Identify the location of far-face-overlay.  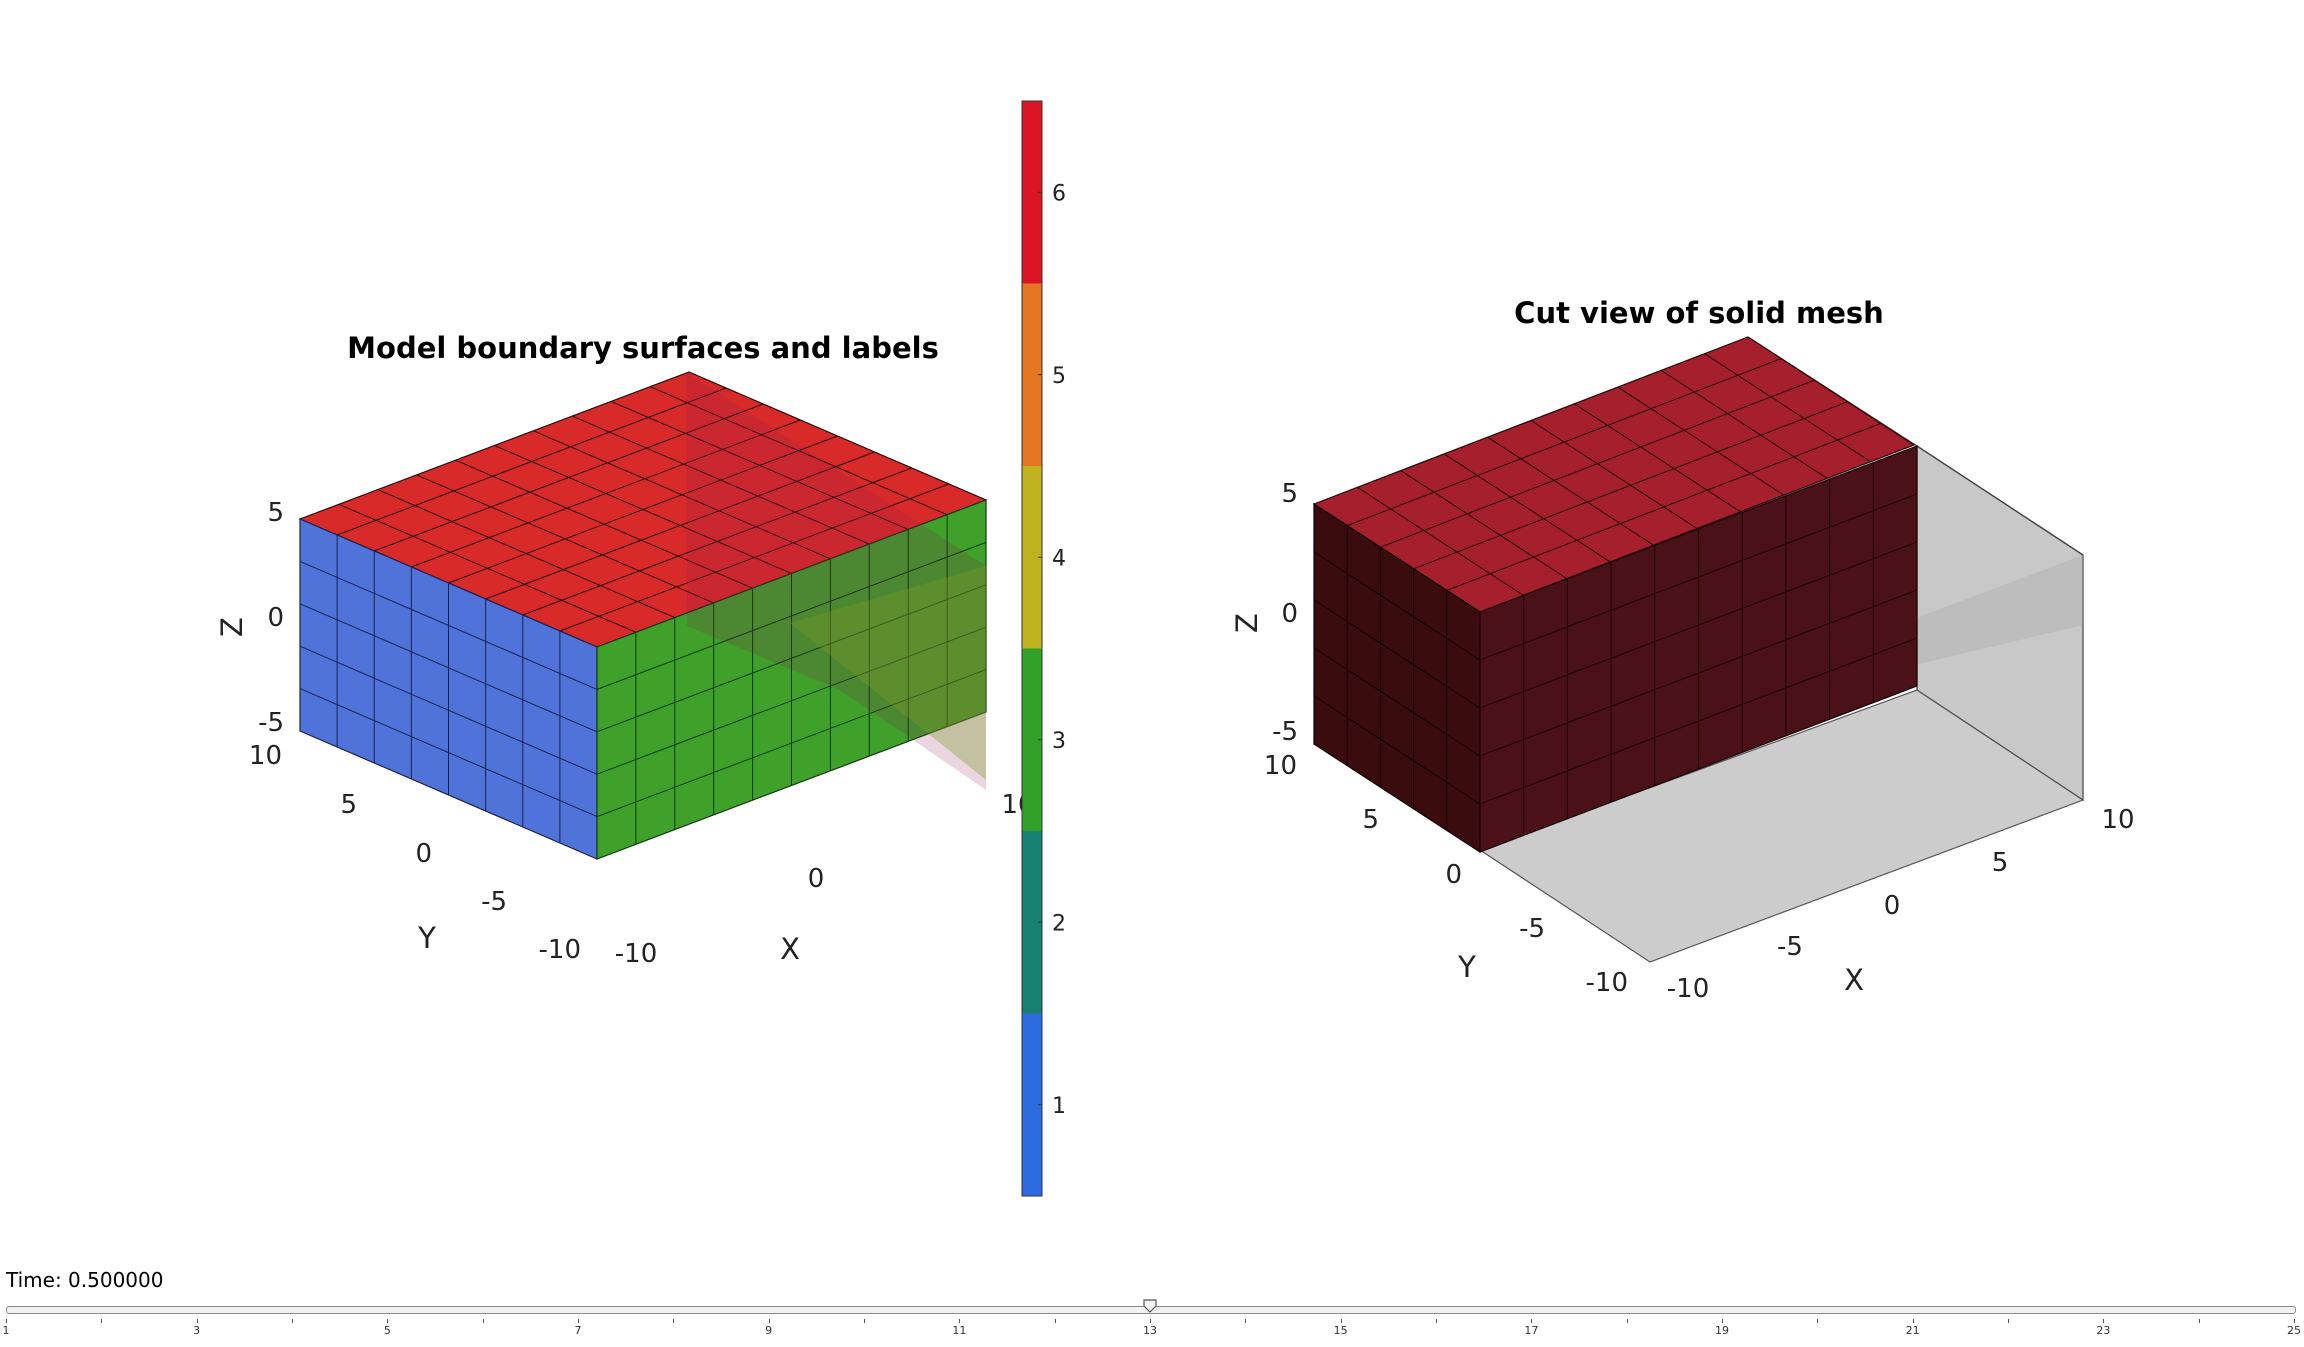
(888, 673).